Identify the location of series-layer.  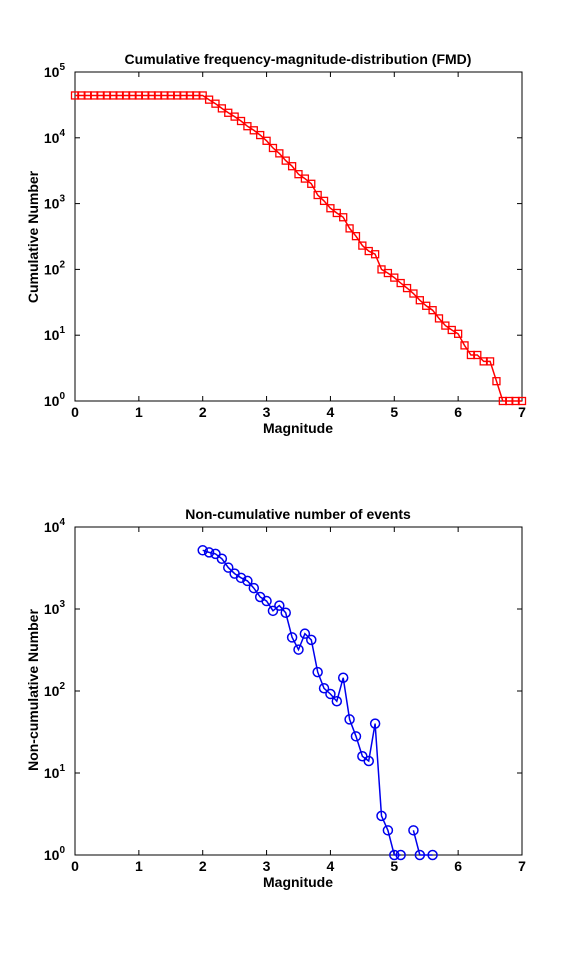
(317, 703).